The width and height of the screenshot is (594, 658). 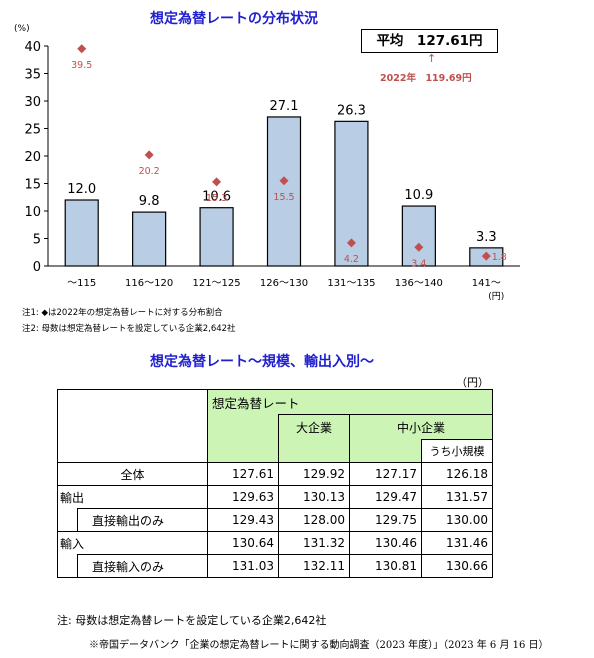 I want to click on table-unit: （円）, so click(x=472, y=382).